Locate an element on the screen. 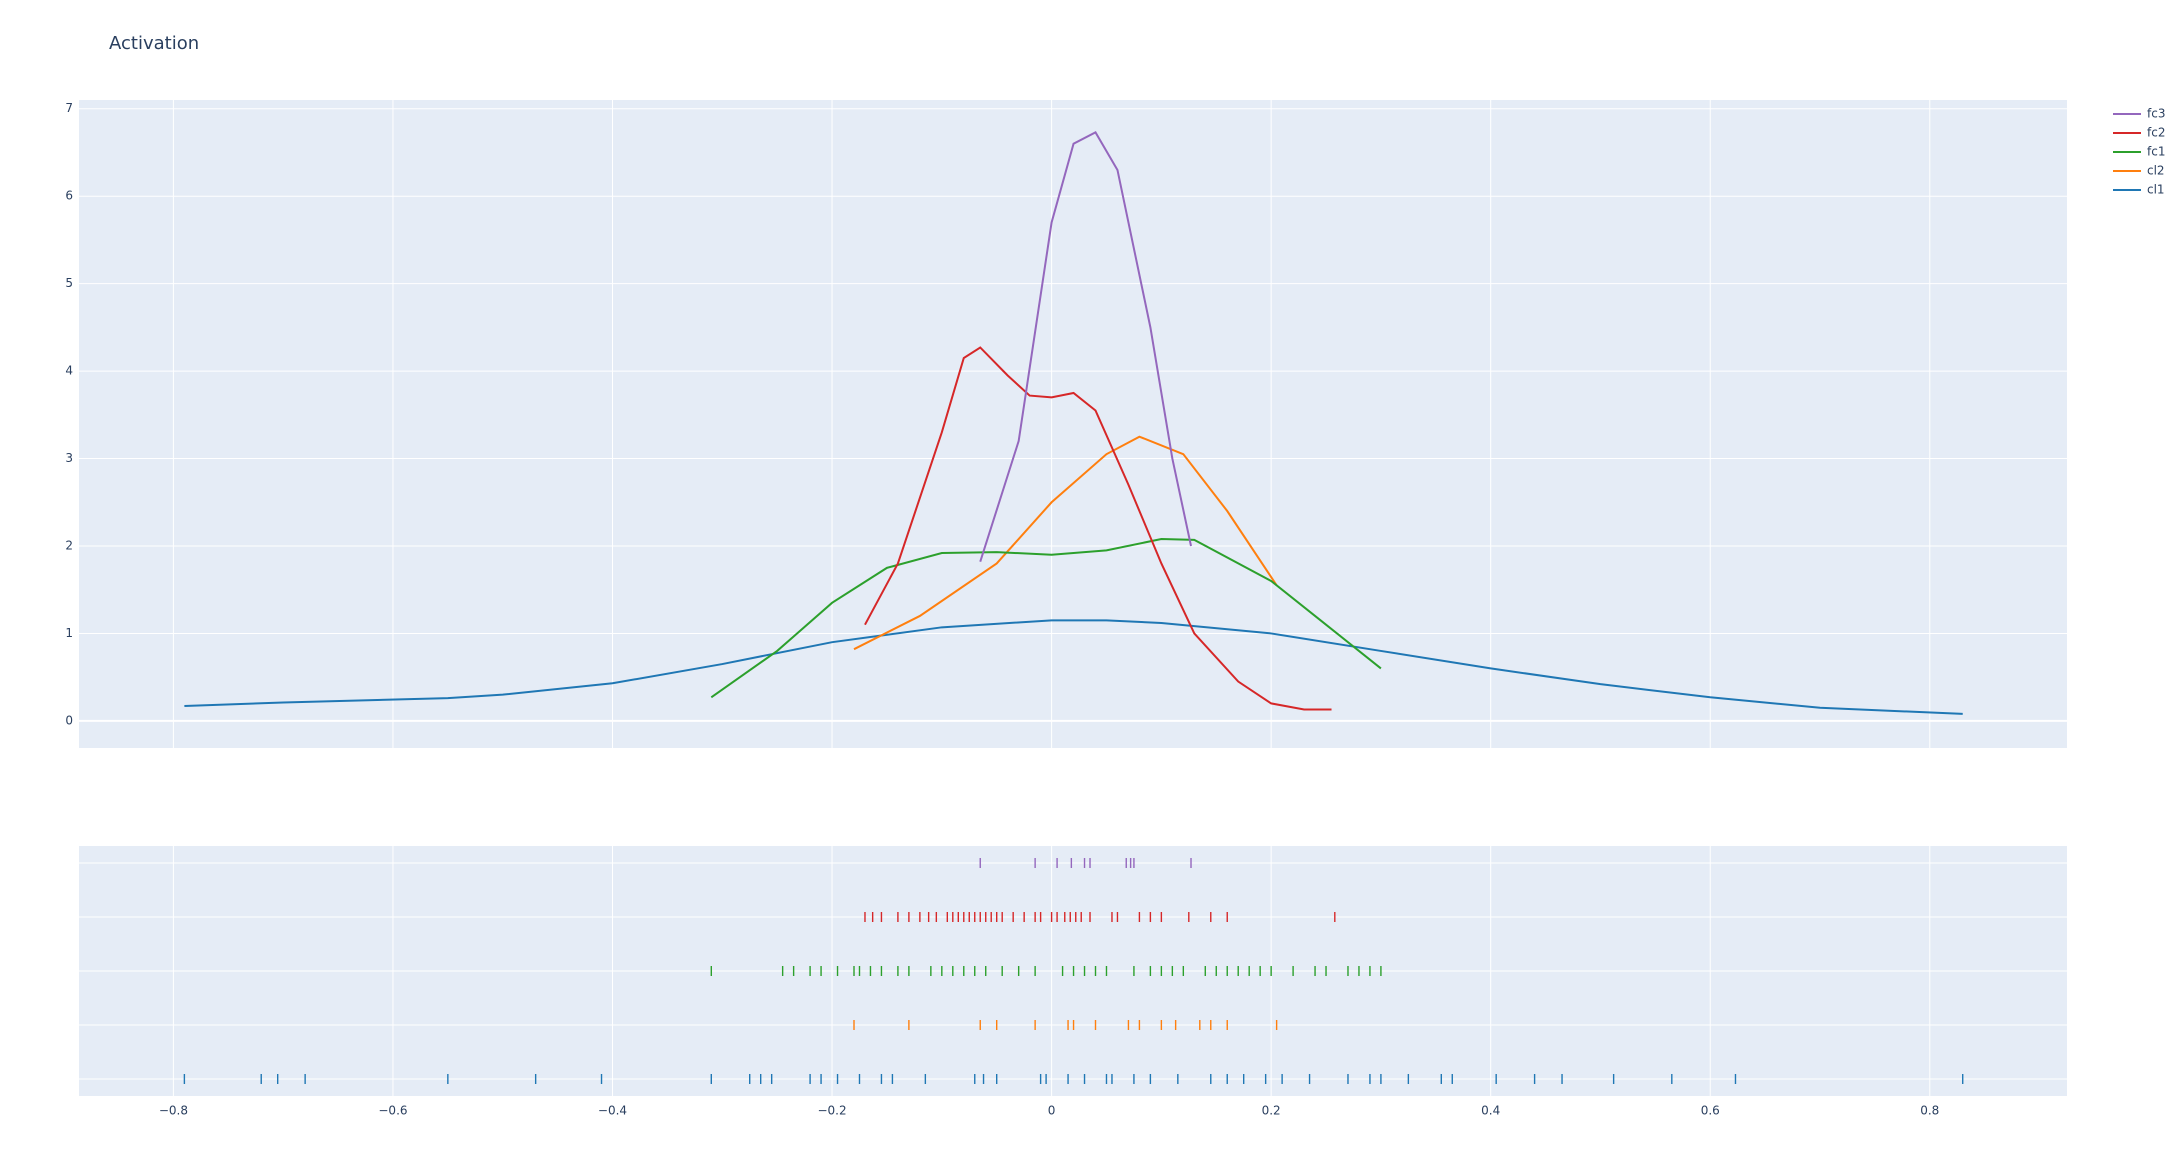 The width and height of the screenshot is (2182, 1176). y-tick-label: 3 is located at coordinates (69, 458).